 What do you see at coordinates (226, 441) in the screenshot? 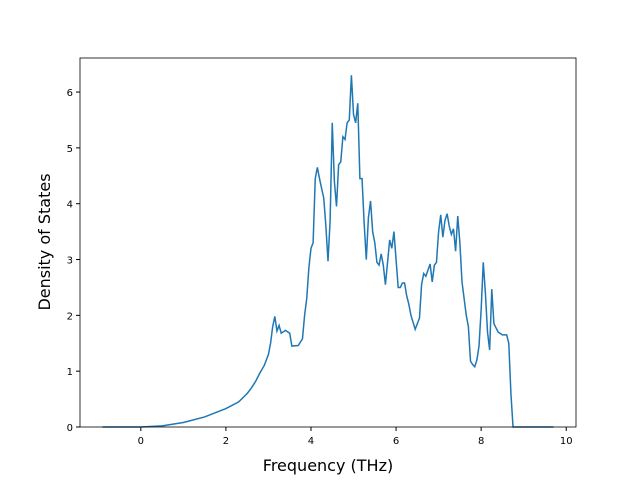
I see `x-tick-label: 2` at bounding box center [226, 441].